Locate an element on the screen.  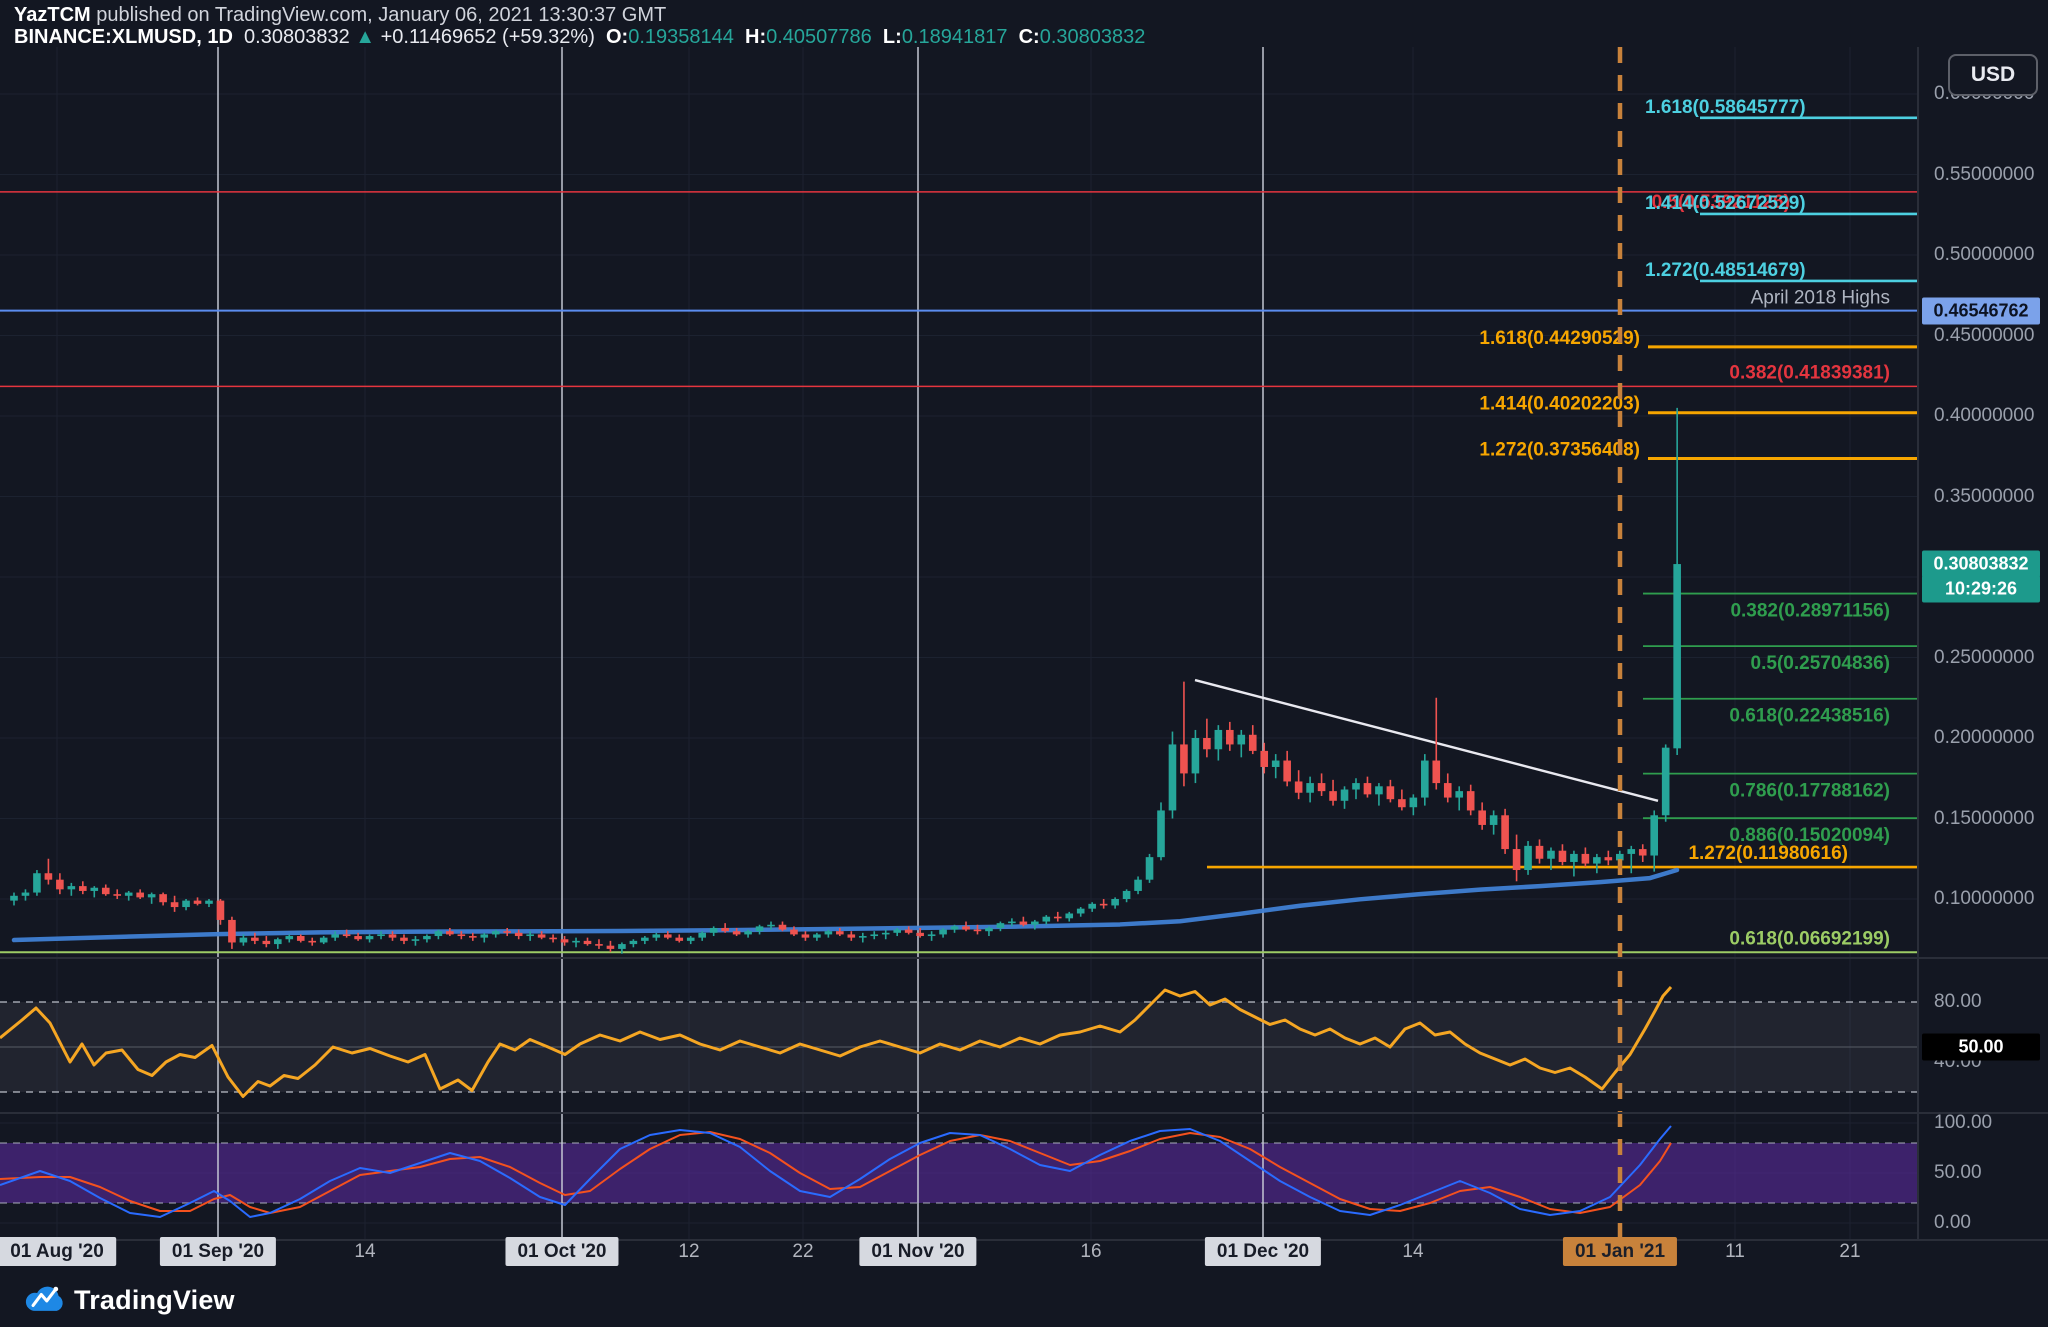
level-label: 1.618(0.44290529) is located at coordinates (1559, 338).